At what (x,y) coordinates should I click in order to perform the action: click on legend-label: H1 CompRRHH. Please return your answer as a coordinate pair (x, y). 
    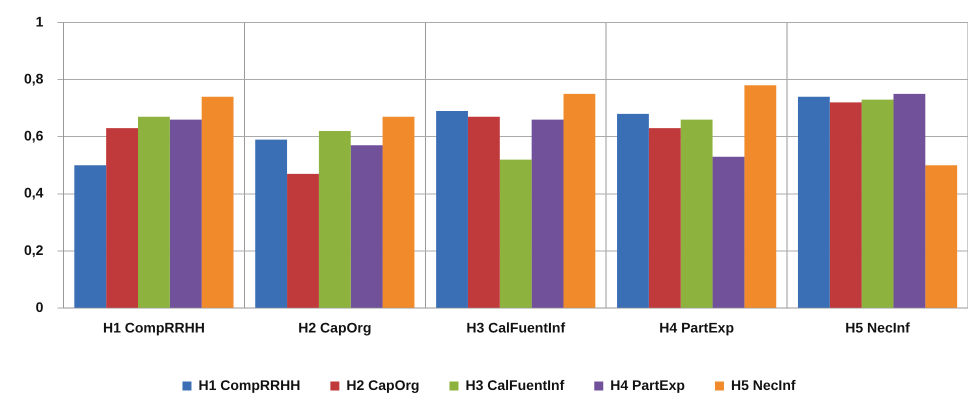
    Looking at the image, I should click on (249, 384).